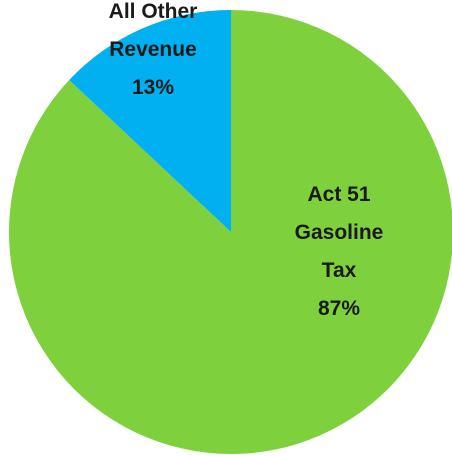 The height and width of the screenshot is (456, 452). I want to click on pie-slice-label-line: 87%, so click(339, 308).